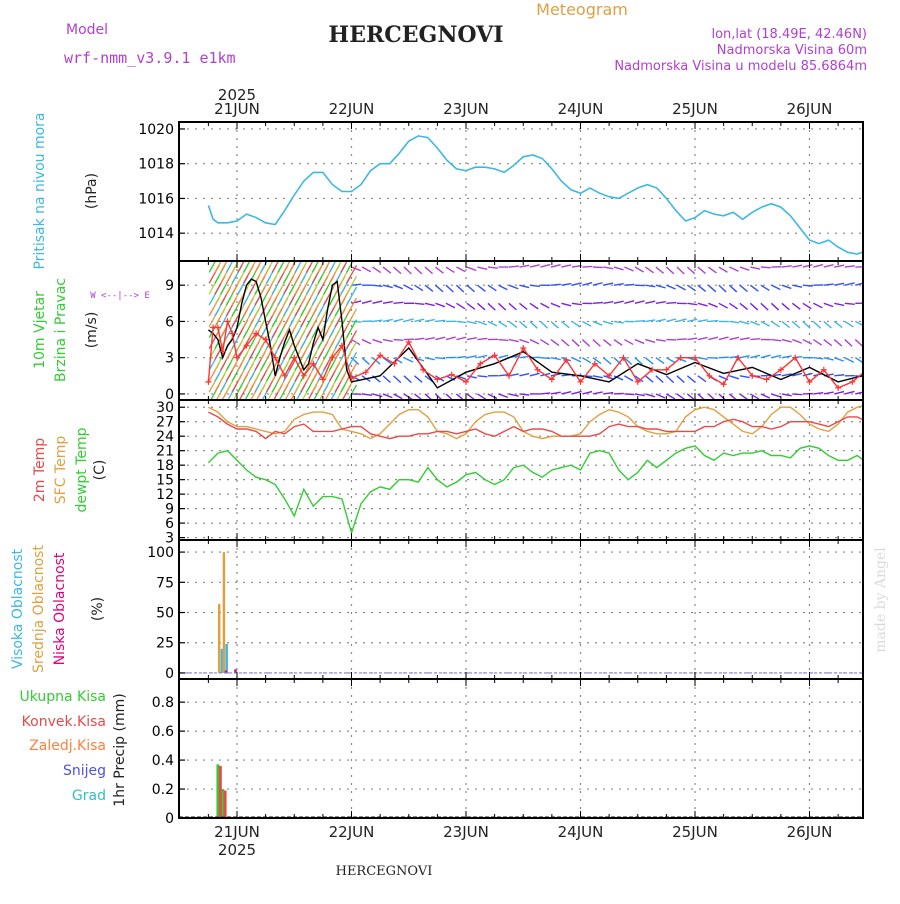 This screenshot has height=904, width=900. Describe the element at coordinates (120, 749) in the screenshot. I see `precip-ylabel: 1hr Precip (mm)` at that location.